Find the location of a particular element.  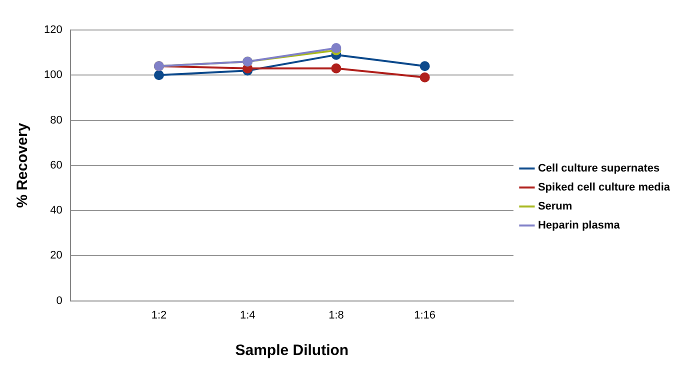

y-tick-label: 40 is located at coordinates (56, 210).